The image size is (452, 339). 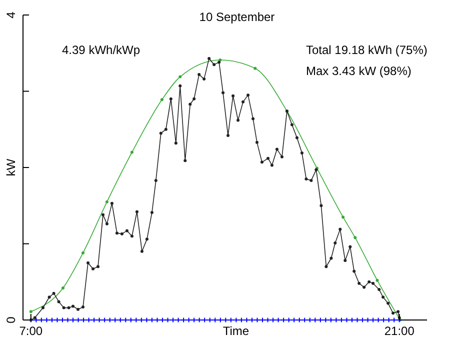 I want to click on x-tick-label: 7:00, so click(x=31, y=331).